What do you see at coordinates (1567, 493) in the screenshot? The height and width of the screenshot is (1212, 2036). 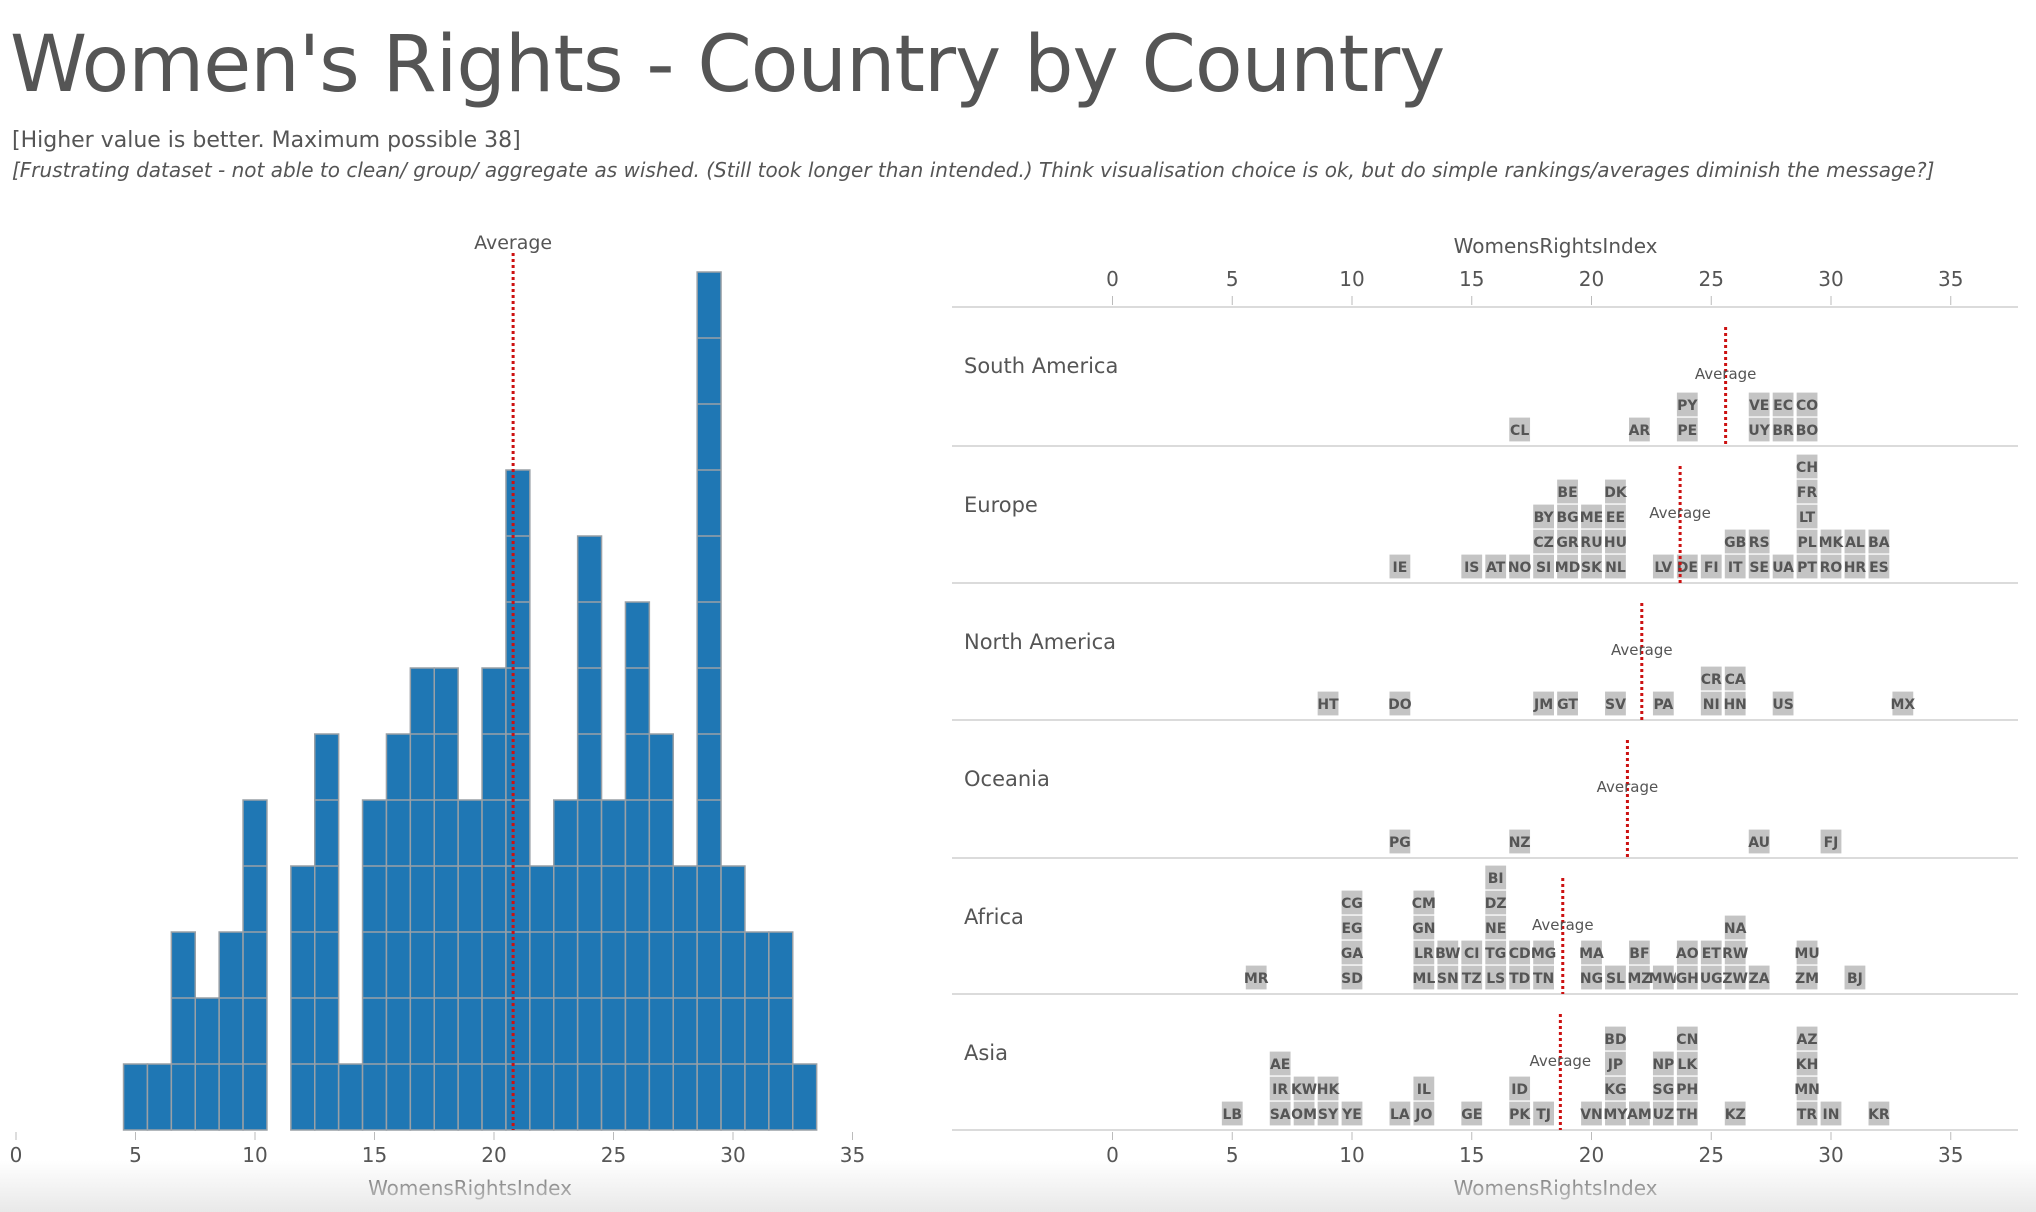 I see `country-code: BE` at bounding box center [1567, 493].